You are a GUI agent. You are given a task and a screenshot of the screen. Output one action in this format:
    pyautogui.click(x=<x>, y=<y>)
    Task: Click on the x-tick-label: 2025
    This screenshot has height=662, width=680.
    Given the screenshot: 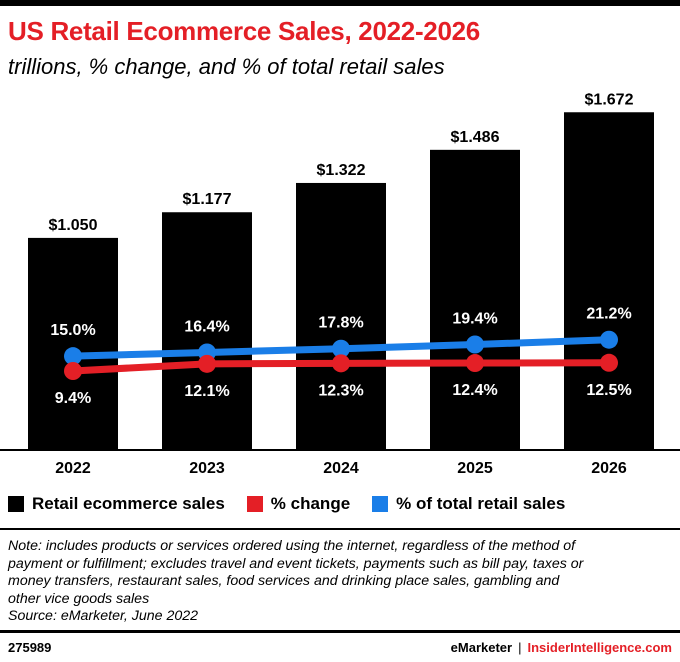 What is the action you would take?
    pyautogui.click(x=475, y=468)
    